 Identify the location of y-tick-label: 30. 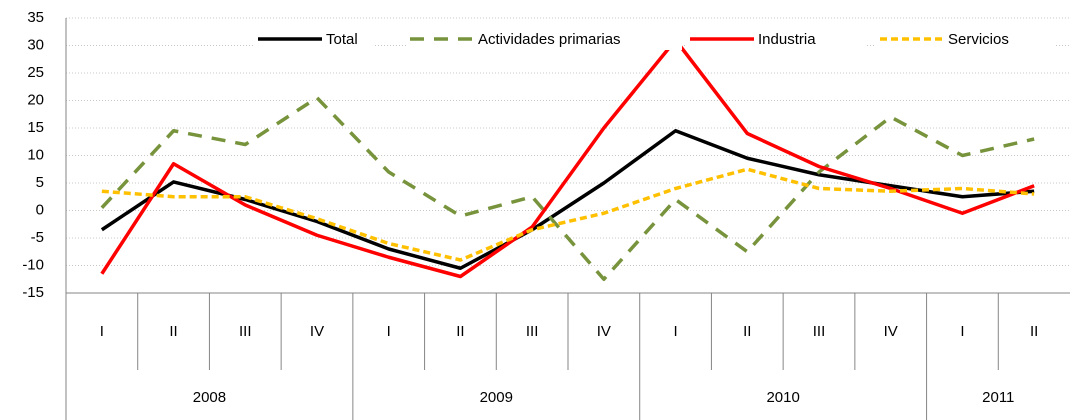
(35, 44).